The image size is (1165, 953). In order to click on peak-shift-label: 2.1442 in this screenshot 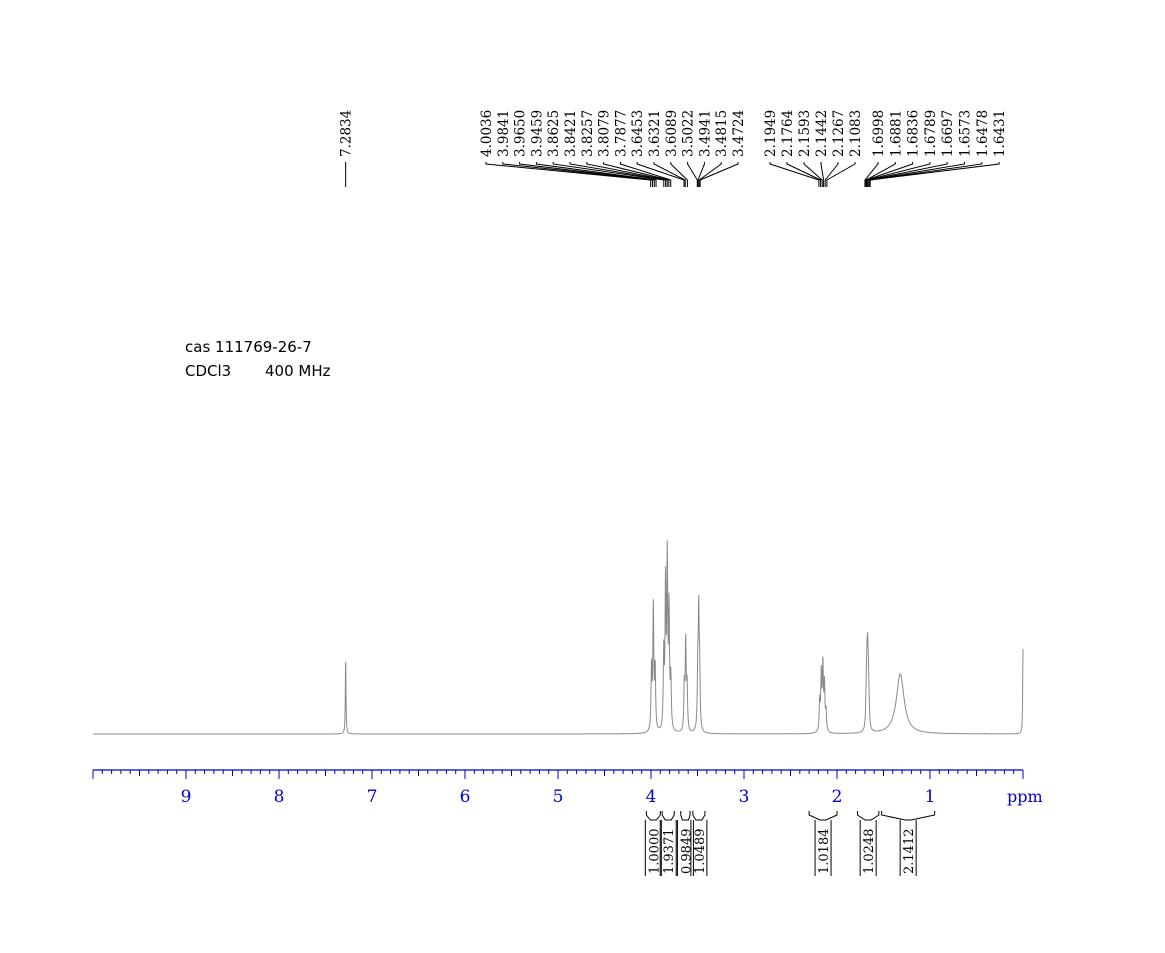, I will do `click(822, 133)`.